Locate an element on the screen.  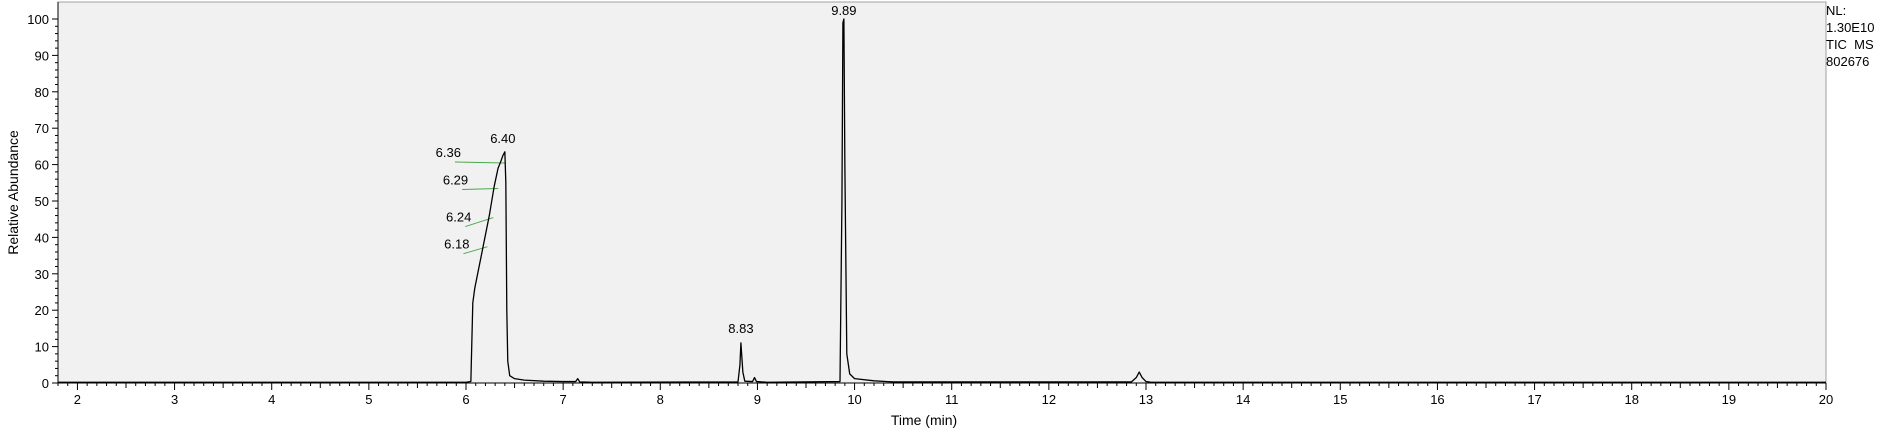
y-tick-label: 40 is located at coordinates (42, 237).